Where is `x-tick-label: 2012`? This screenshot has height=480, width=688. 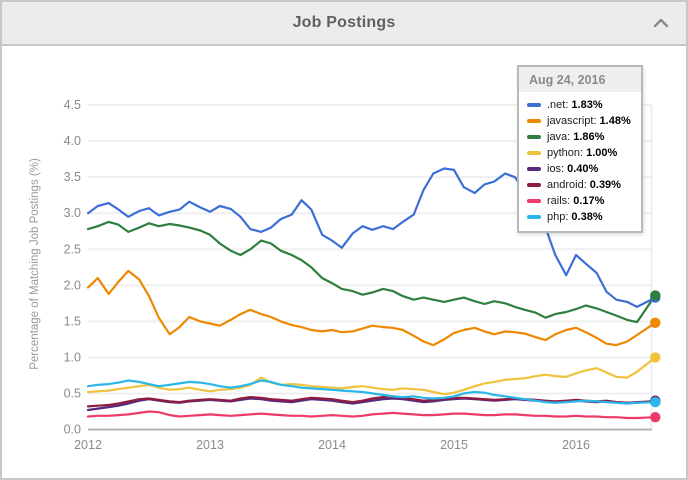 x-tick-label: 2012 is located at coordinates (88, 445).